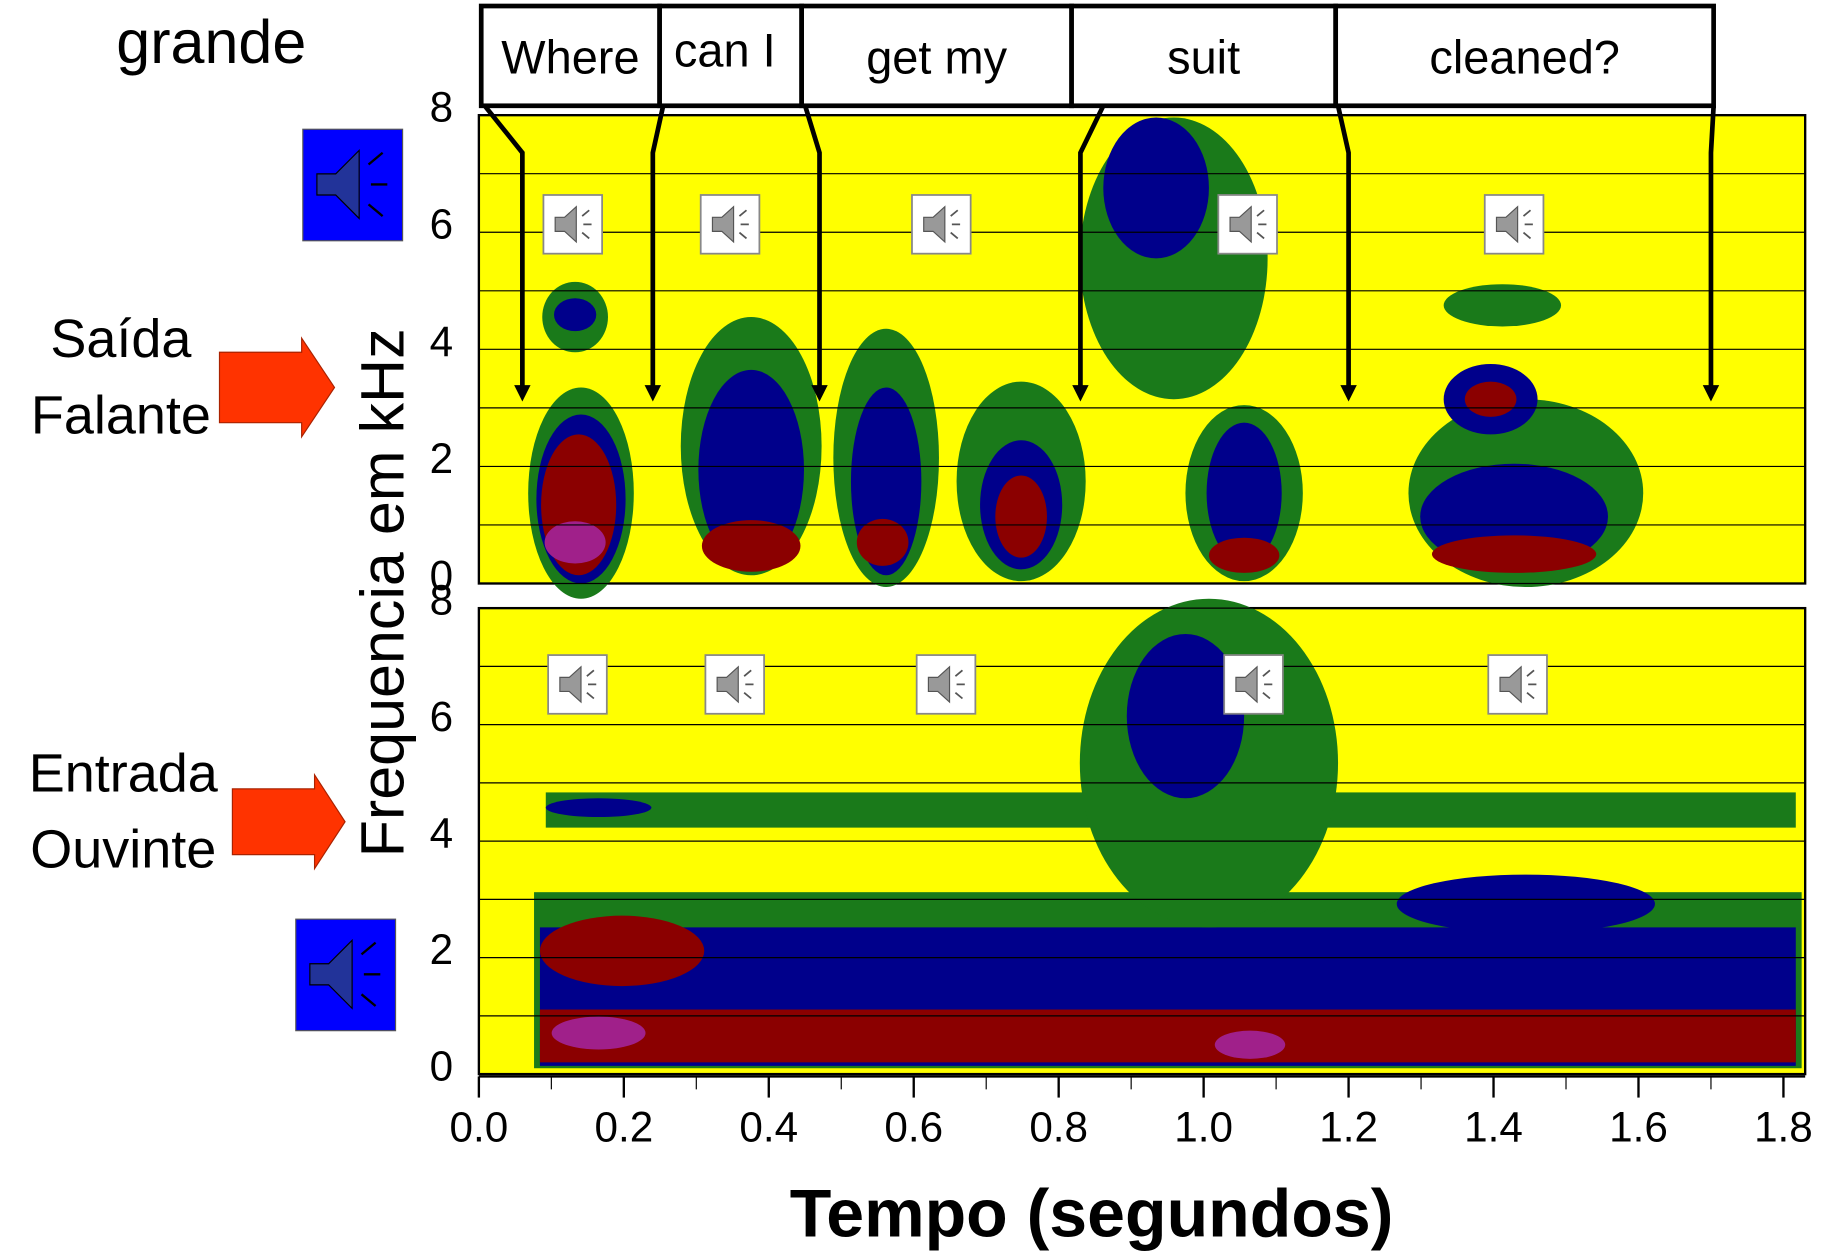 The height and width of the screenshot is (1255, 1831). Describe the element at coordinates (936, 58) in the screenshot. I see `word: get my` at that location.